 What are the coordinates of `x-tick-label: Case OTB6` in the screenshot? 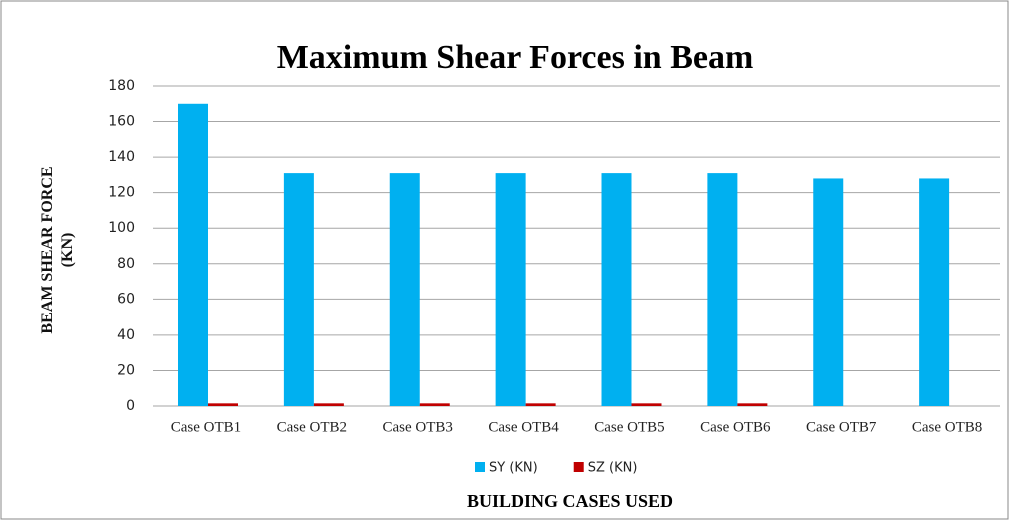 It's located at (735, 427).